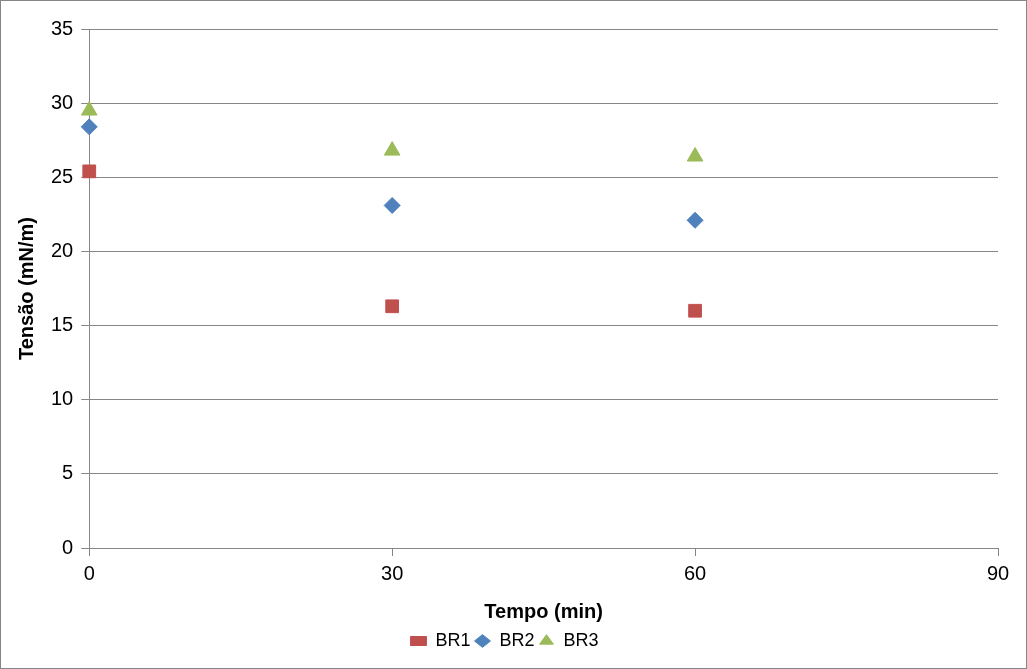  I want to click on y-tick-label: 15, so click(62, 324).